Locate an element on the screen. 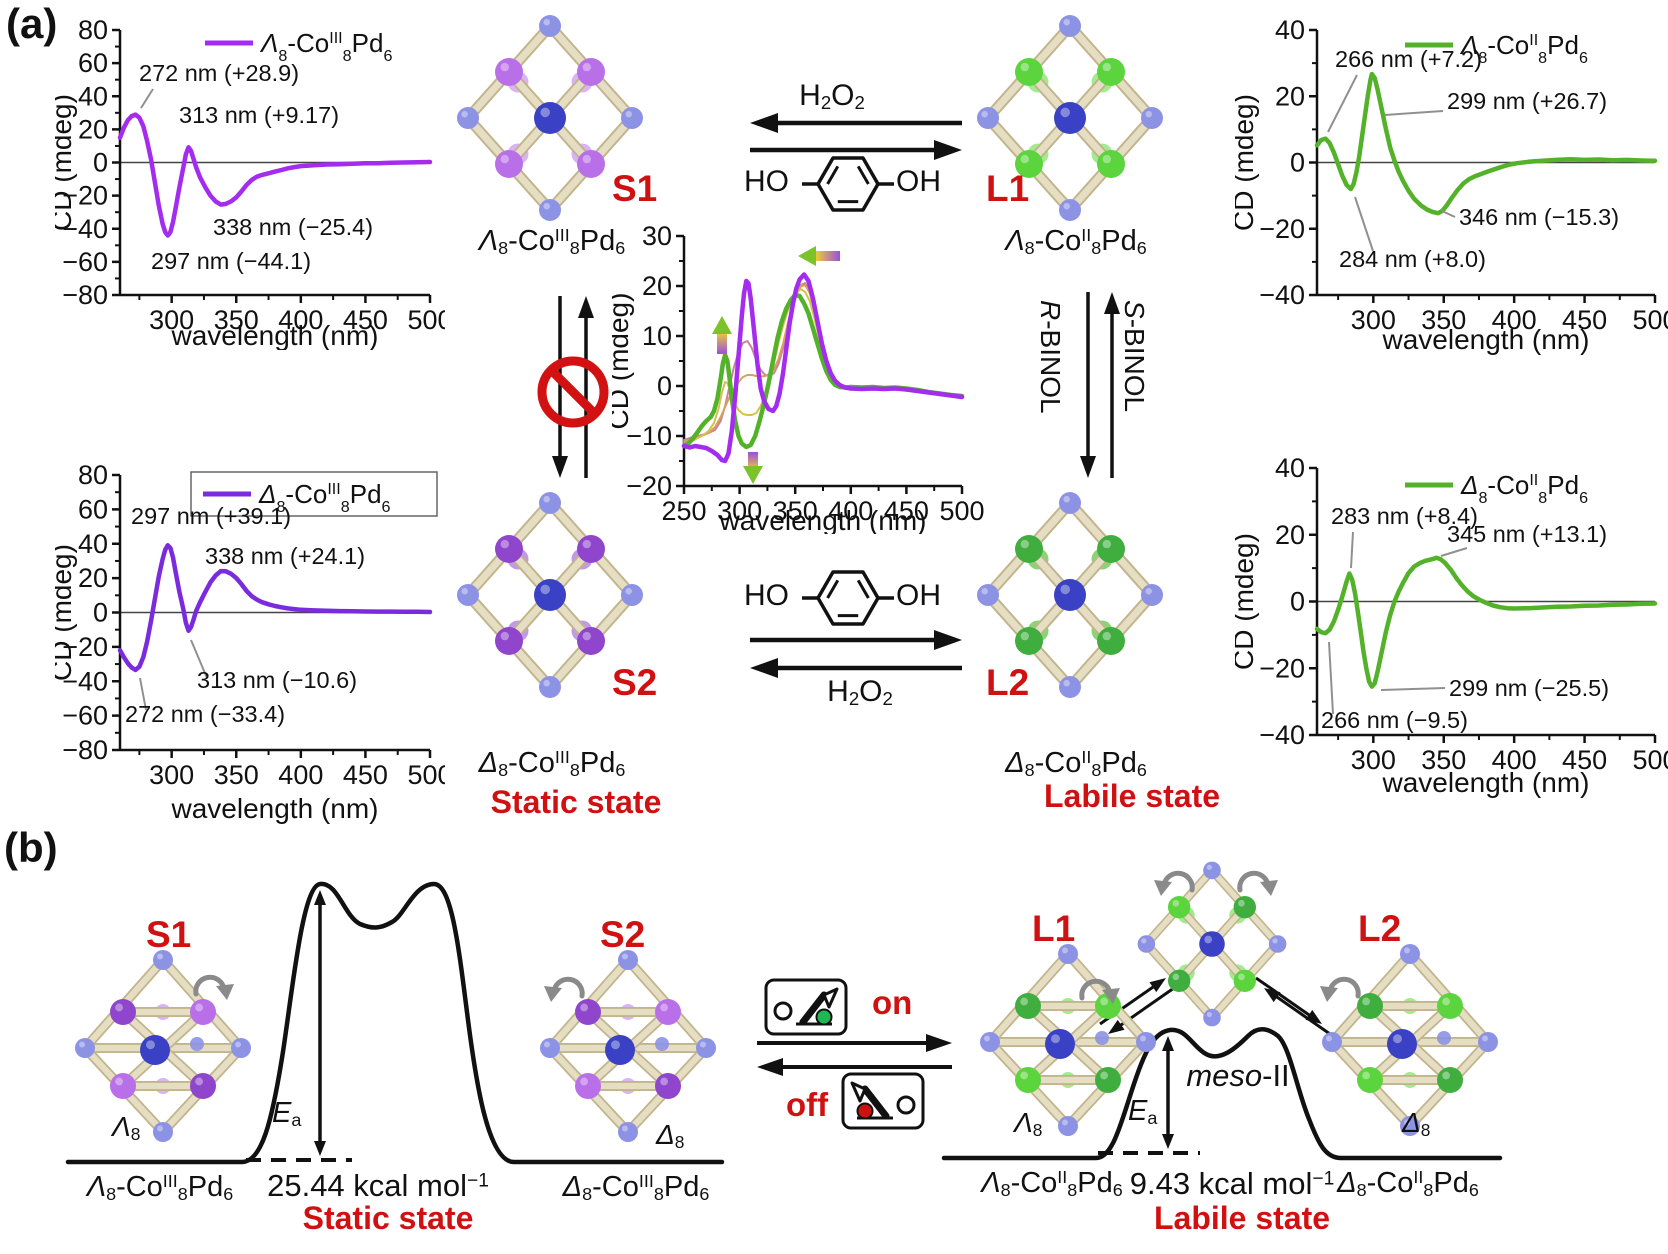 The height and width of the screenshot is (1254, 1668). b-delta8-left: Δ8 is located at coordinates (670, 1135).